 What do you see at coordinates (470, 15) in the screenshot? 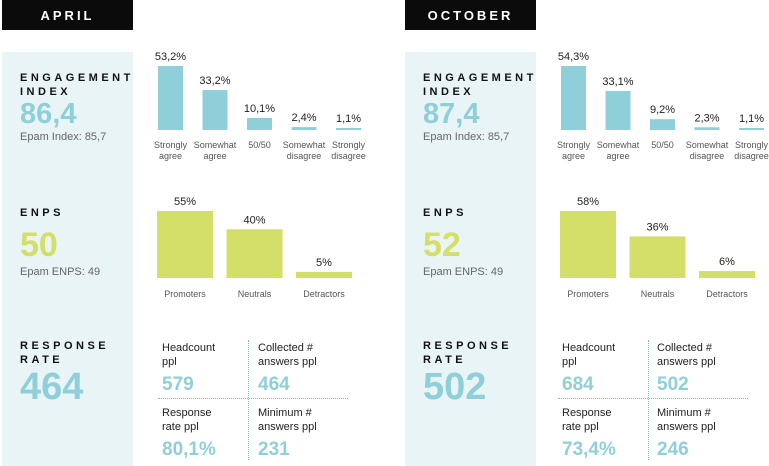
I see `period-header: OCTOBER` at bounding box center [470, 15].